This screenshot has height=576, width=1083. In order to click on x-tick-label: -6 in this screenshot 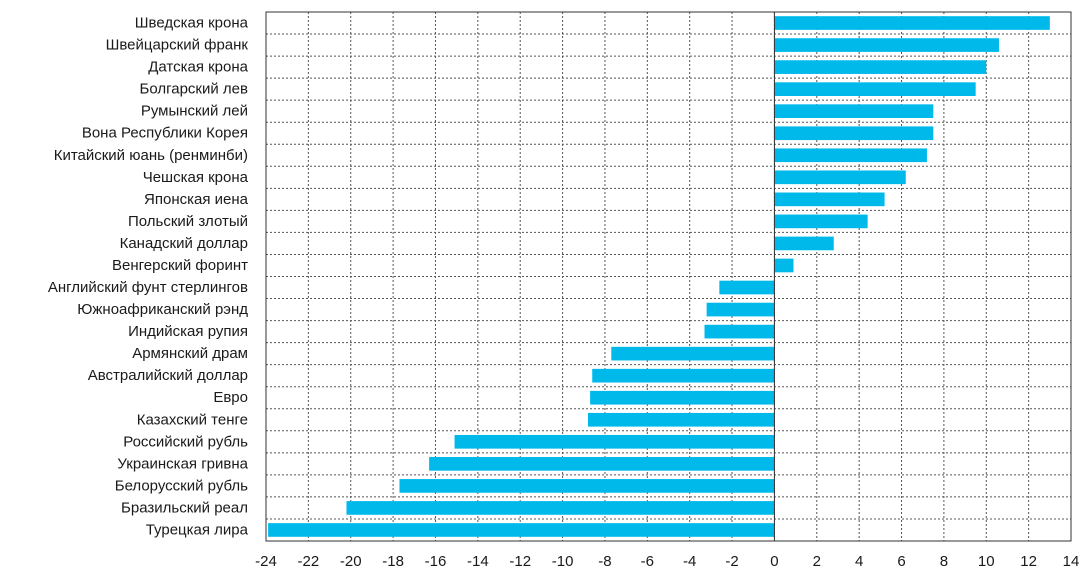, I will do `click(647, 561)`.